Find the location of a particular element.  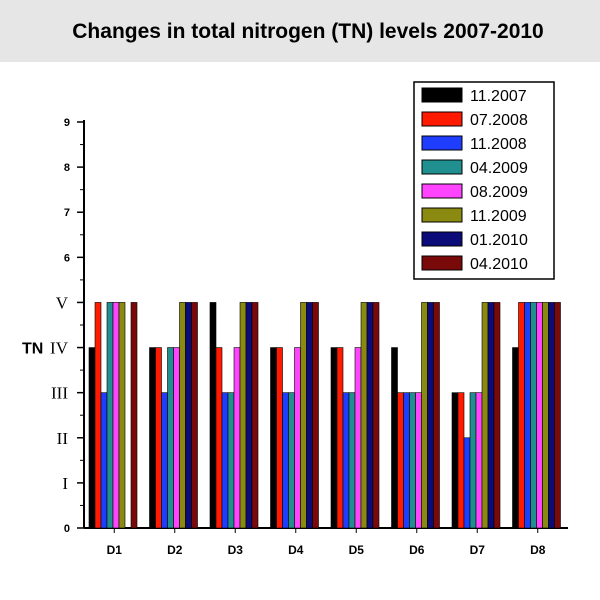

bar-d5-01-2010 is located at coordinates (370, 415).